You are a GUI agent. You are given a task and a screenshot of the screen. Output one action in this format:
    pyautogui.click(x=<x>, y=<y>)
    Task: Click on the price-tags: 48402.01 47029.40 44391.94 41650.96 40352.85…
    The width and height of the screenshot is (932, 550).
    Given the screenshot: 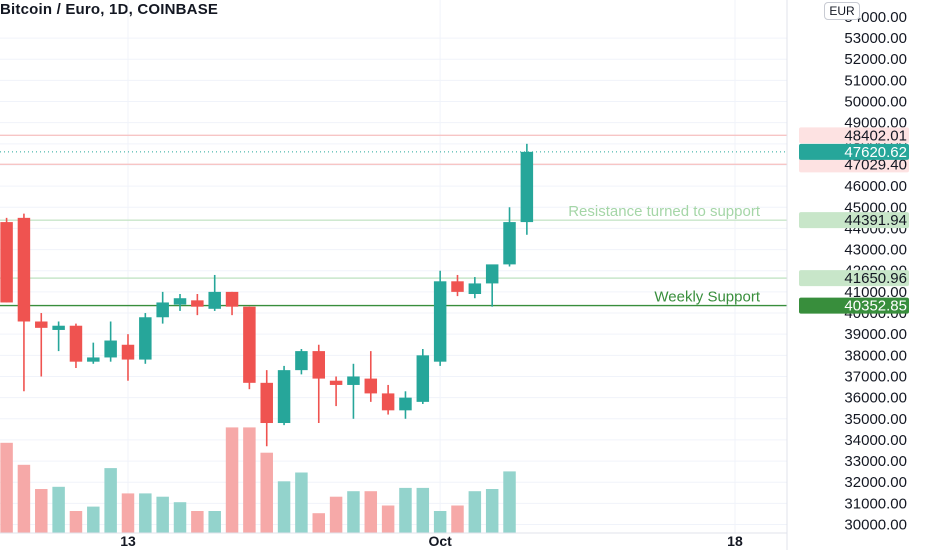 What is the action you would take?
    pyautogui.click(x=854, y=221)
    